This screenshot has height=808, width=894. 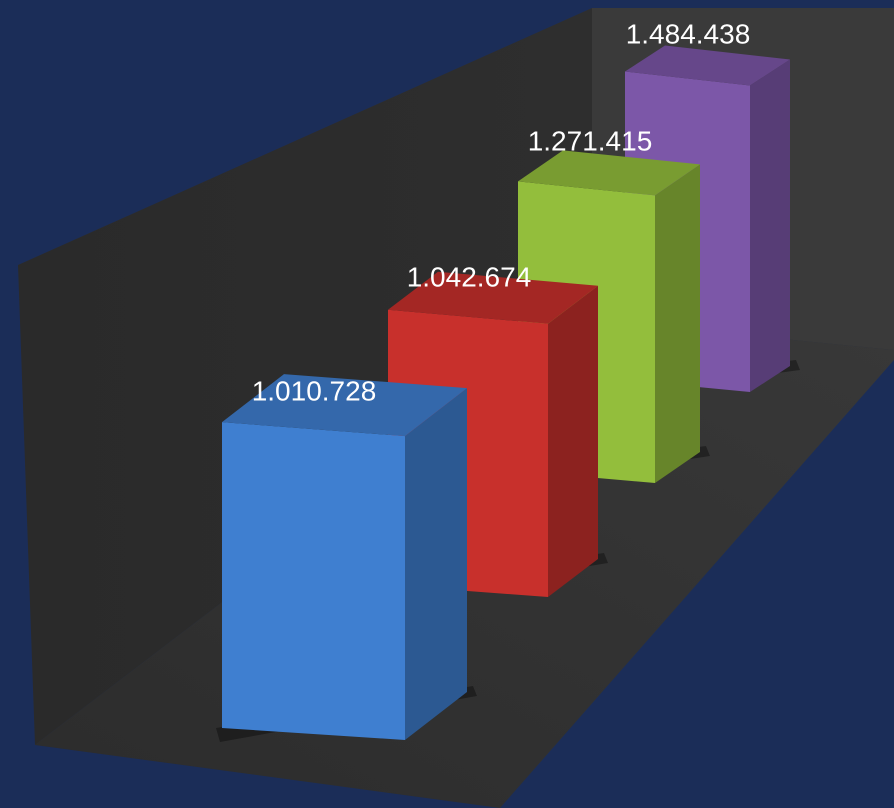 What do you see at coordinates (313, 581) in the screenshot?
I see `bar-front-face` at bounding box center [313, 581].